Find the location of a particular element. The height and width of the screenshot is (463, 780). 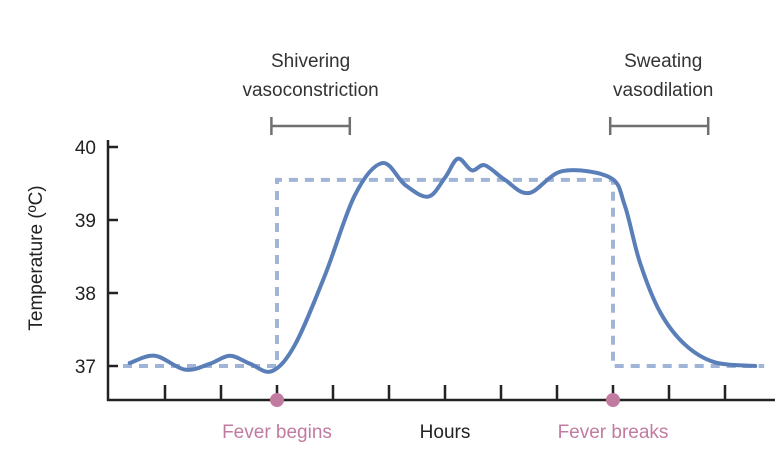

event-label: Fever begins is located at coordinates (277, 432).